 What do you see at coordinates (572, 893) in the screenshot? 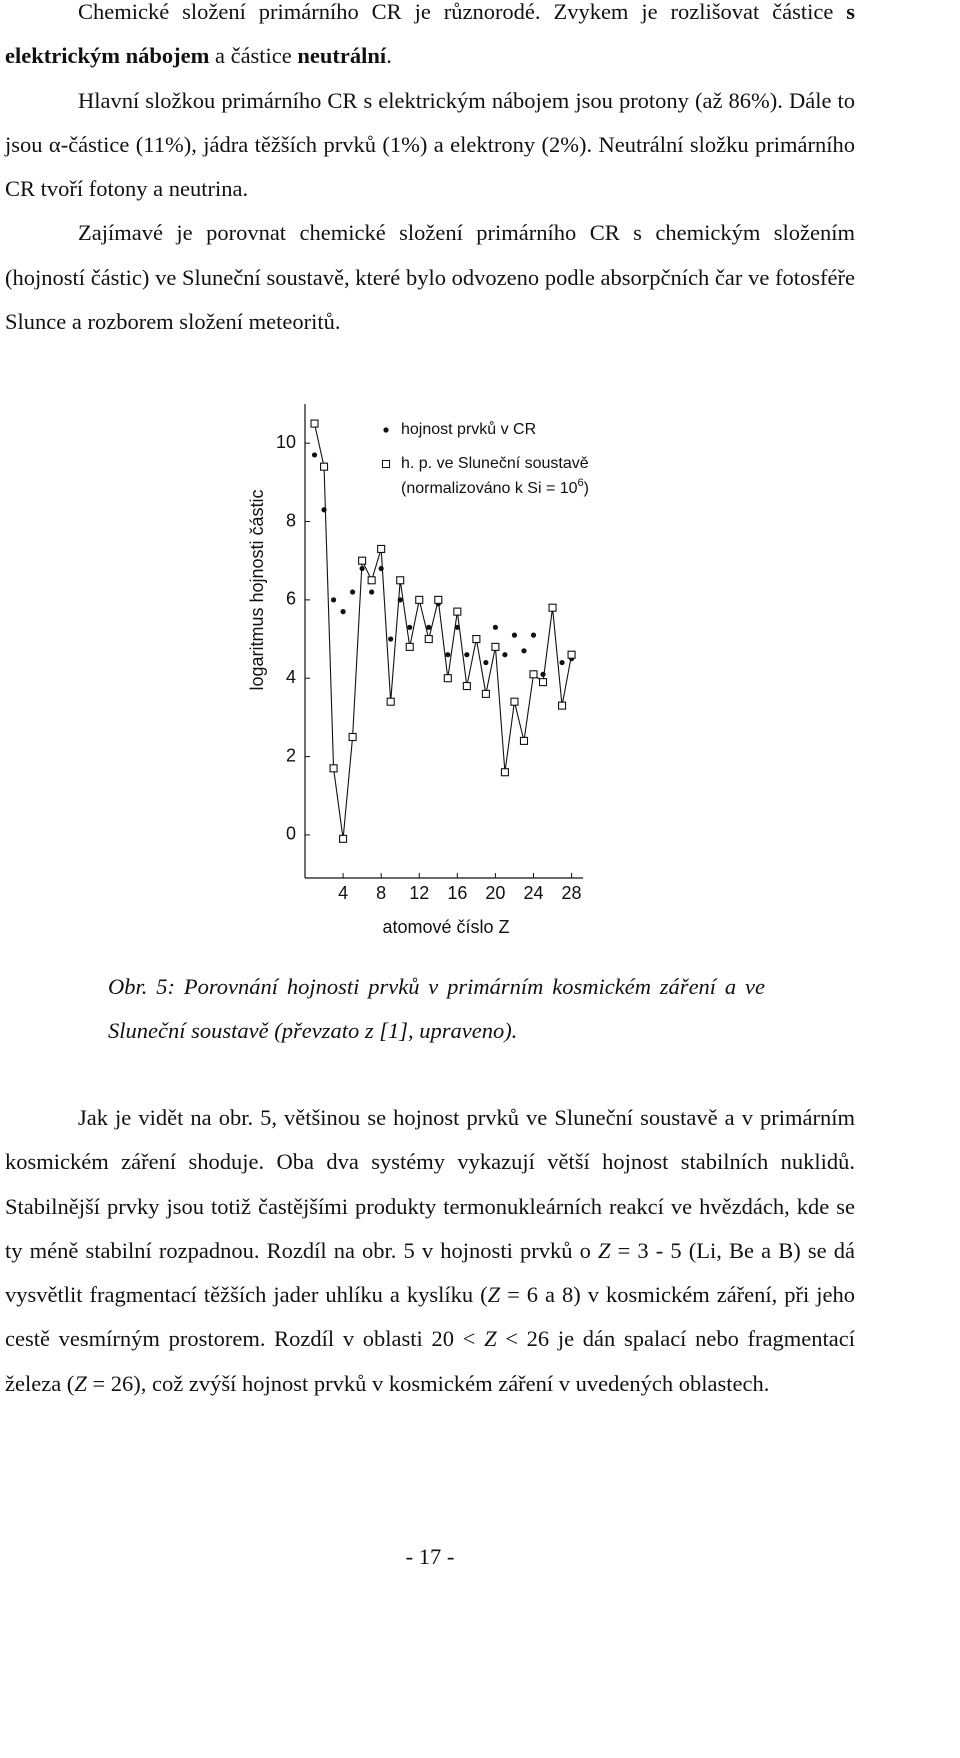
I see `x-tick-label: 28` at bounding box center [572, 893].